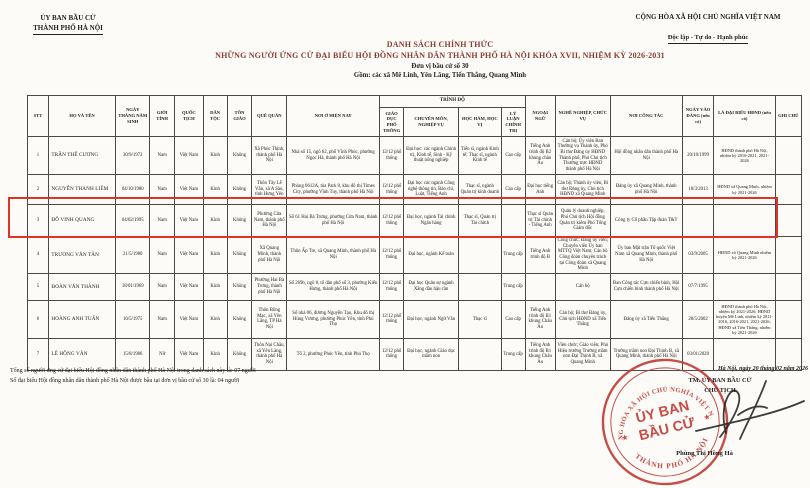 The image size is (810, 488). I want to click on cell-ho-va-ten: NGUYỄN THANH LIÊM, so click(82, 189).